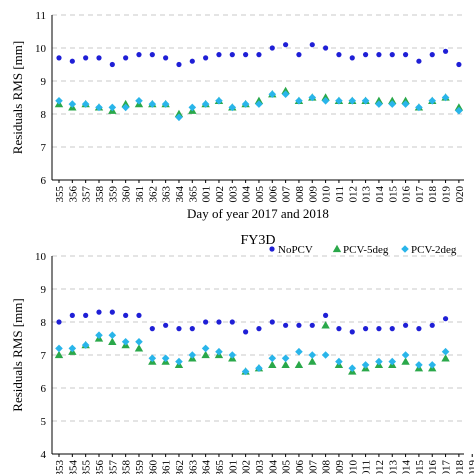  I want to click on legend-label-1: PCV-5deg, so click(366, 250).